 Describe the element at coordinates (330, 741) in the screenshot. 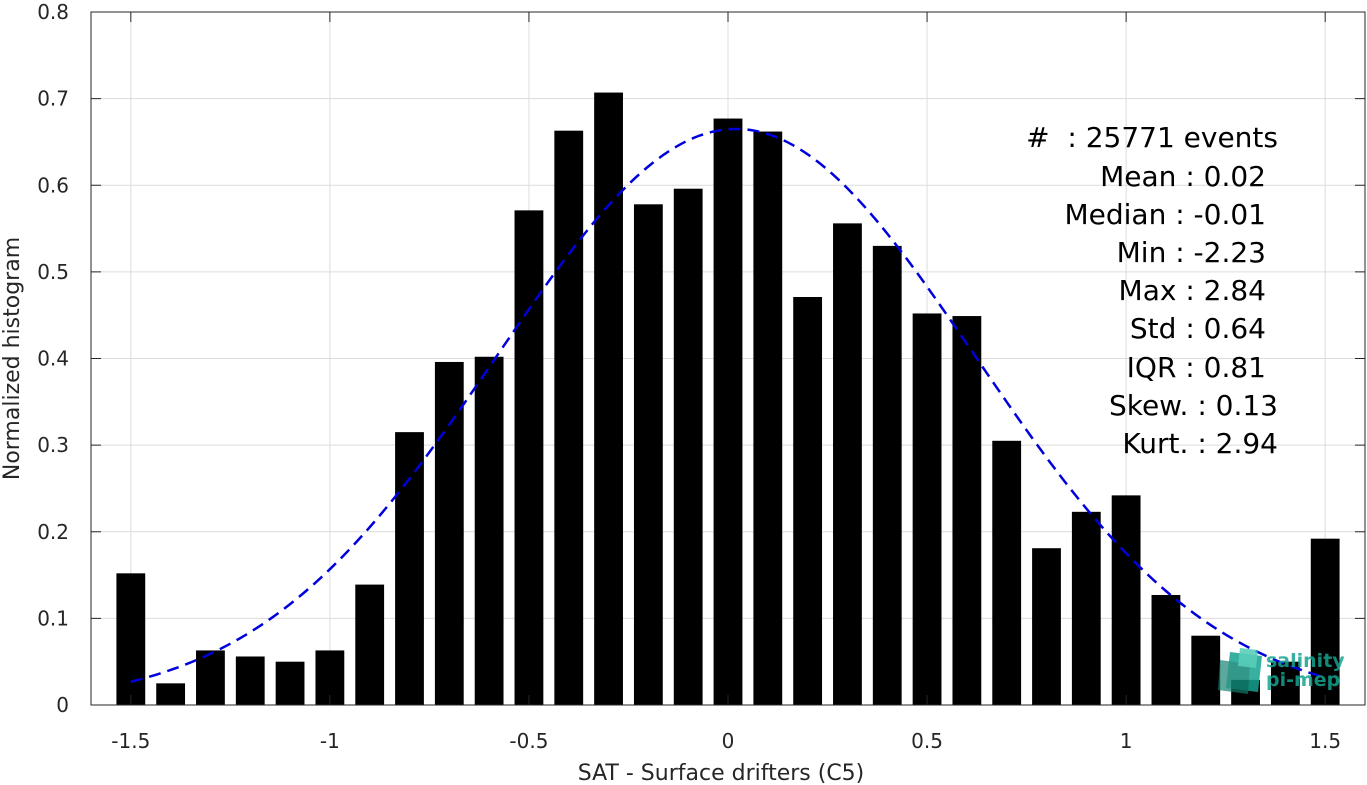

I see `x-tick-label: -1` at that location.